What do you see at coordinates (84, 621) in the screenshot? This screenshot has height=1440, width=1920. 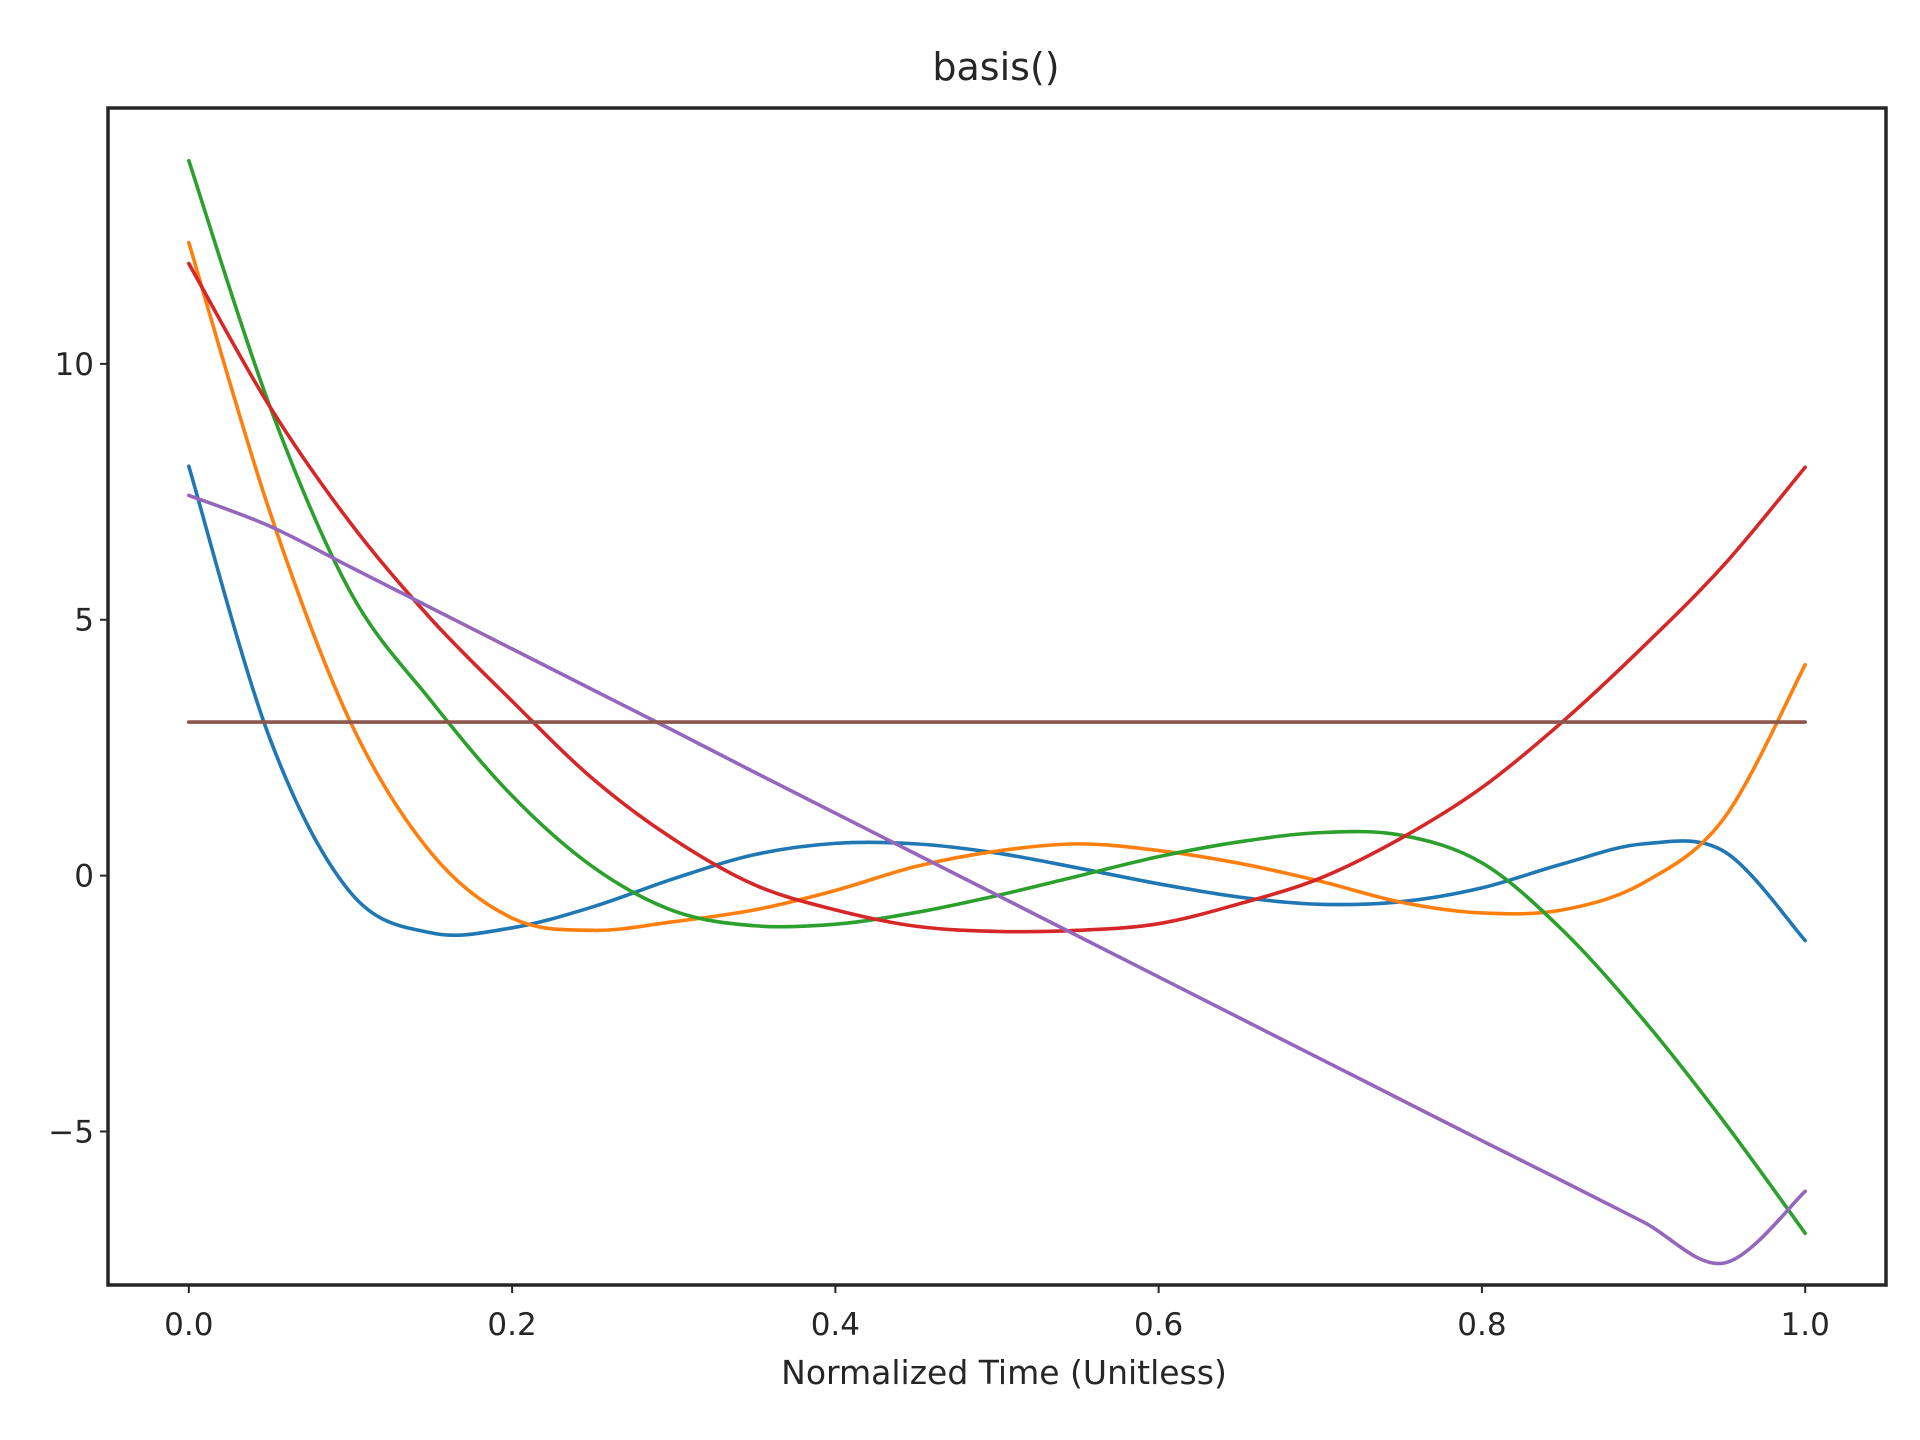 I see `y-tick-label: 5` at bounding box center [84, 621].